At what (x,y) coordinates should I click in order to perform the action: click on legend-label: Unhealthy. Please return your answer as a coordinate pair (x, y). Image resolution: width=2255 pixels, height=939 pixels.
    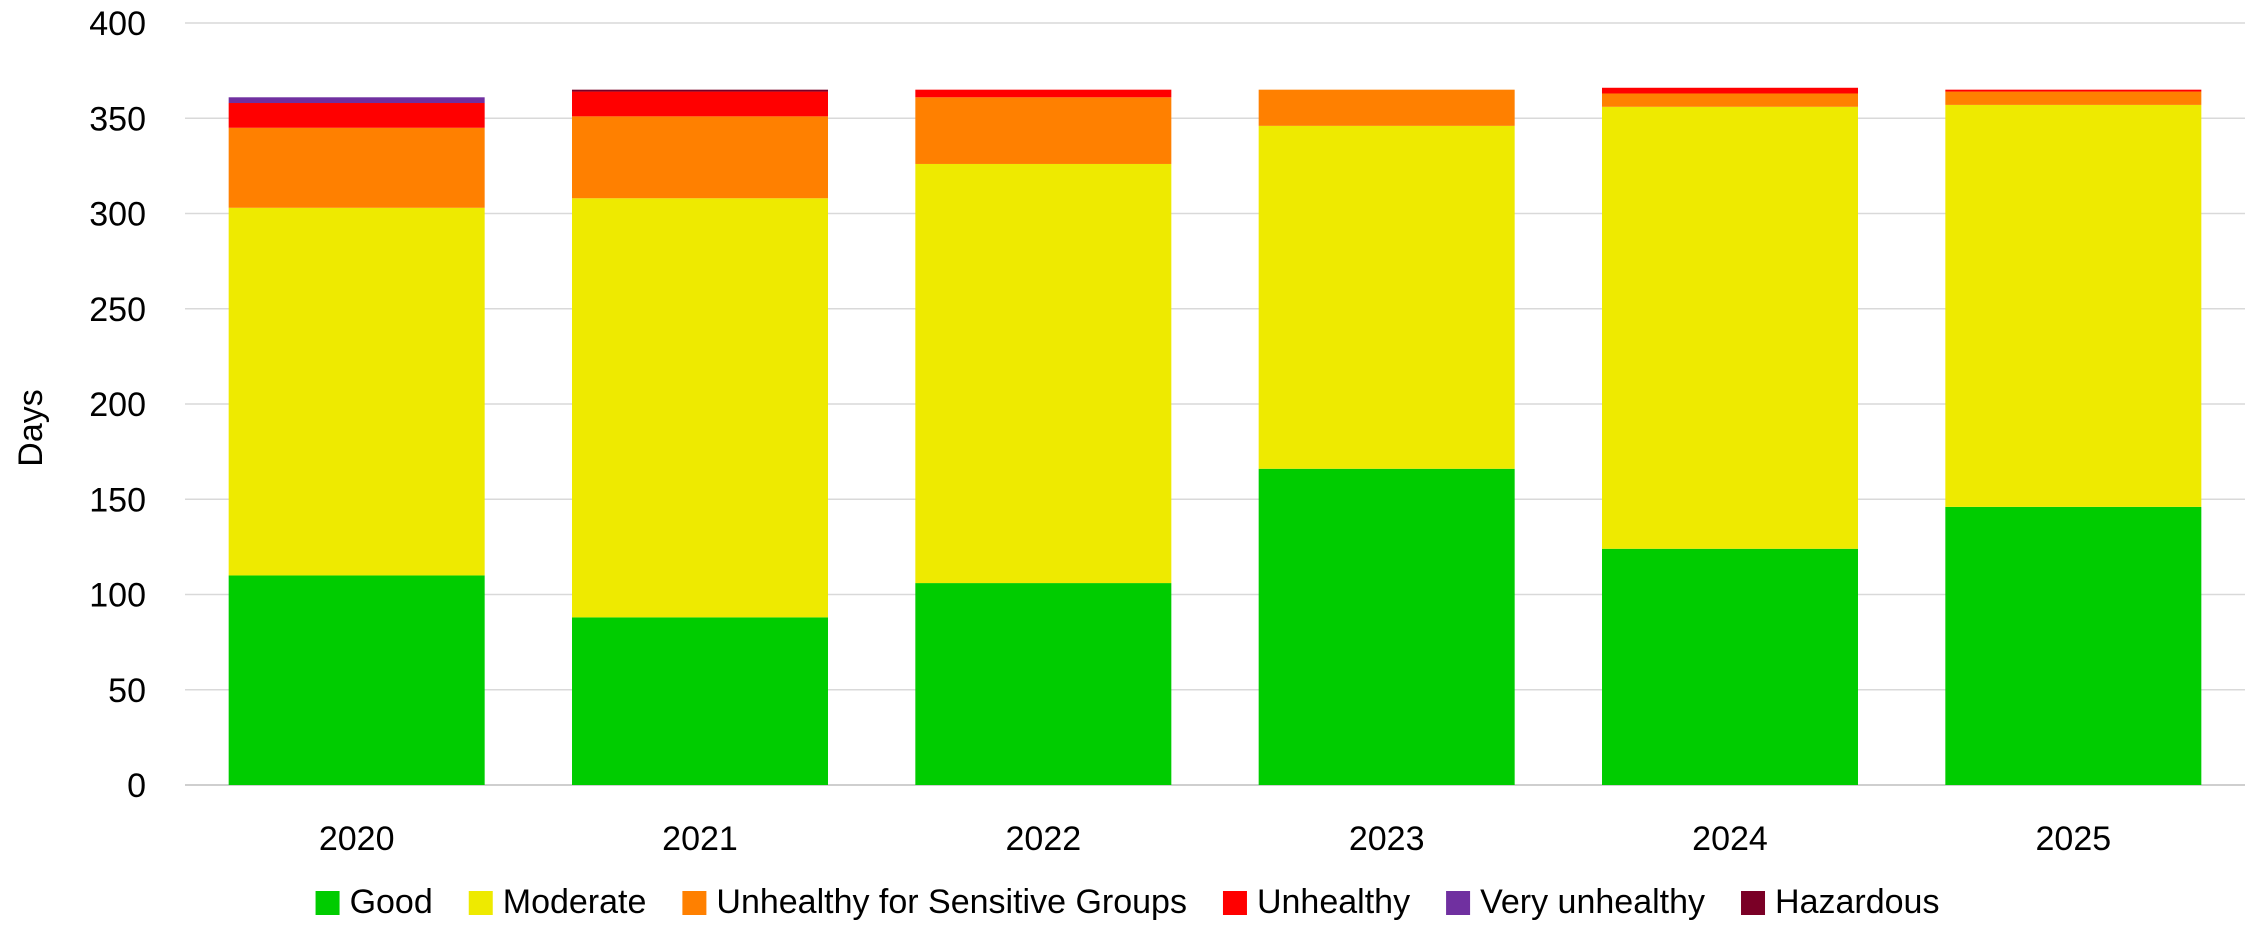
    Looking at the image, I should click on (1333, 902).